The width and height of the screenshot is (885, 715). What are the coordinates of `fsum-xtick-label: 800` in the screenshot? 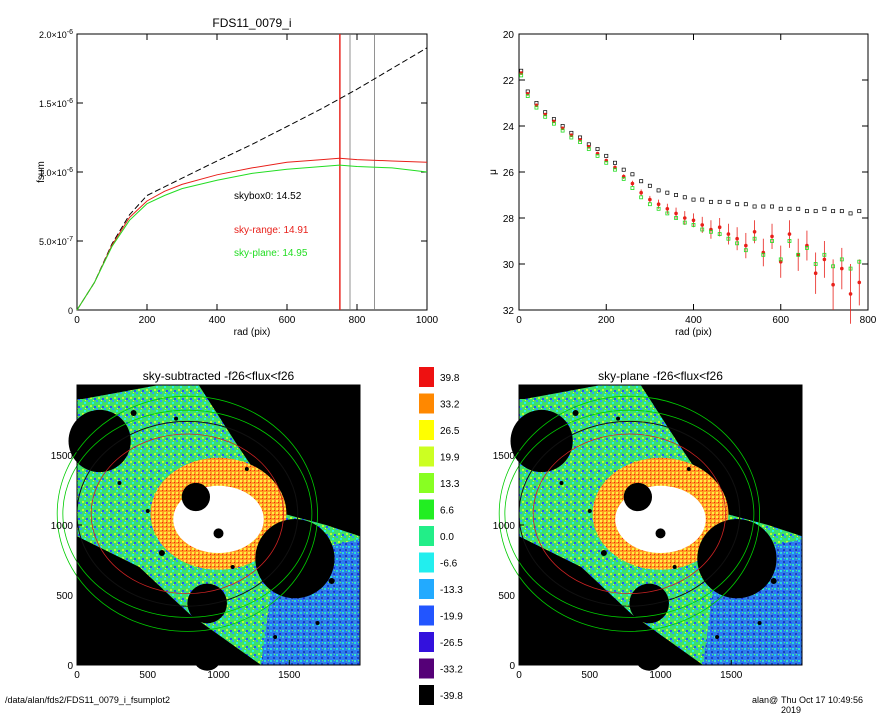 It's located at (357, 320).